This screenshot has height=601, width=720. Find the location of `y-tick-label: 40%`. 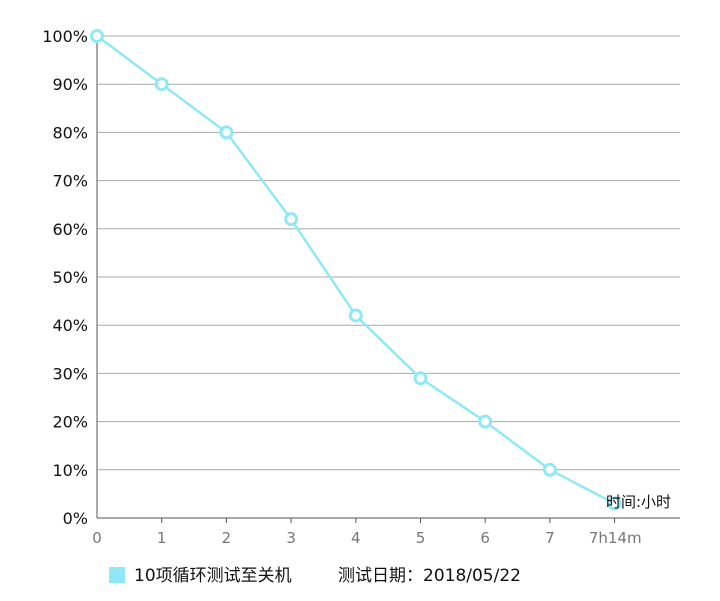

y-tick-label: 40% is located at coordinates (70, 325).